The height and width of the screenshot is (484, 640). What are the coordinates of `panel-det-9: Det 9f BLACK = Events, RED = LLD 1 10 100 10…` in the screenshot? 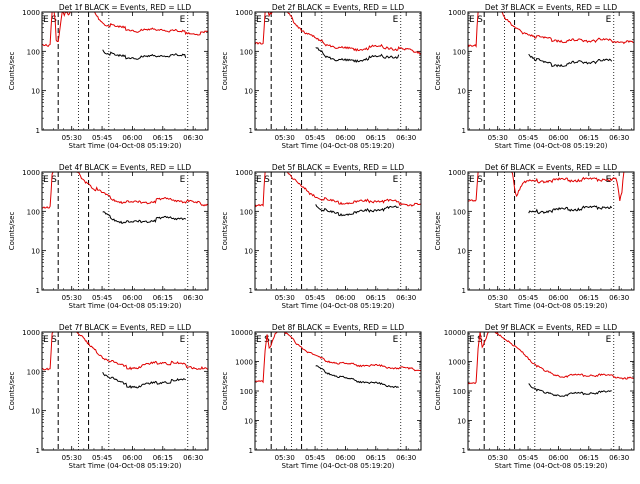 It's located at (534, 396).